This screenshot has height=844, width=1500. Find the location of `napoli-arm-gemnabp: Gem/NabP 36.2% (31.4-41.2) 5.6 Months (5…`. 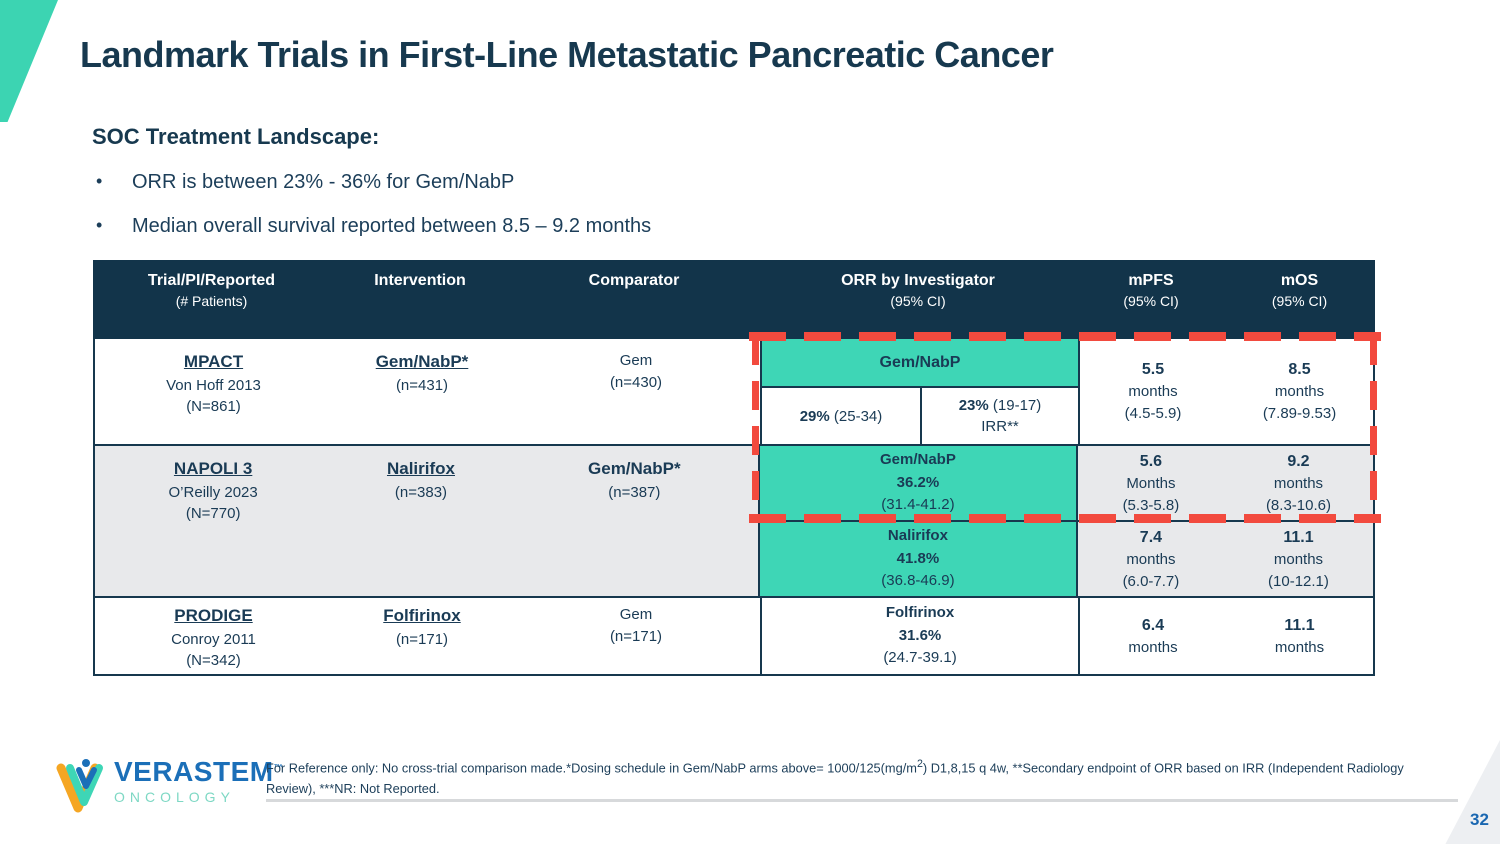

napoli-arm-gemnabp: Gem/NabP 36.2% (31.4-41.2) 5.6 Months (5… is located at coordinates (1065, 483).